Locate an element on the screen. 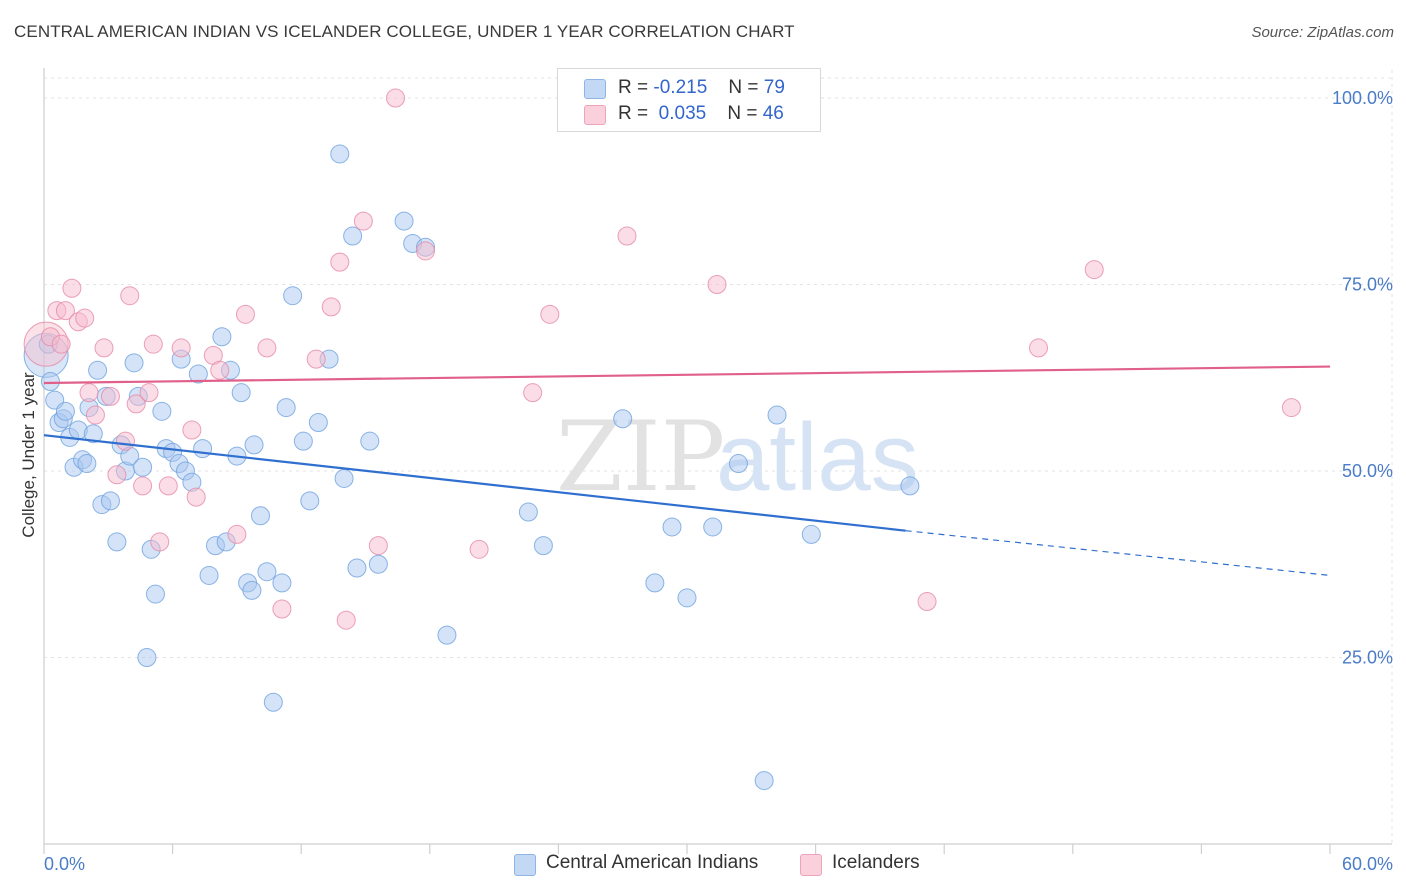 This screenshot has height=892, width=1406. legend-n-value: 46 is located at coordinates (773, 113).